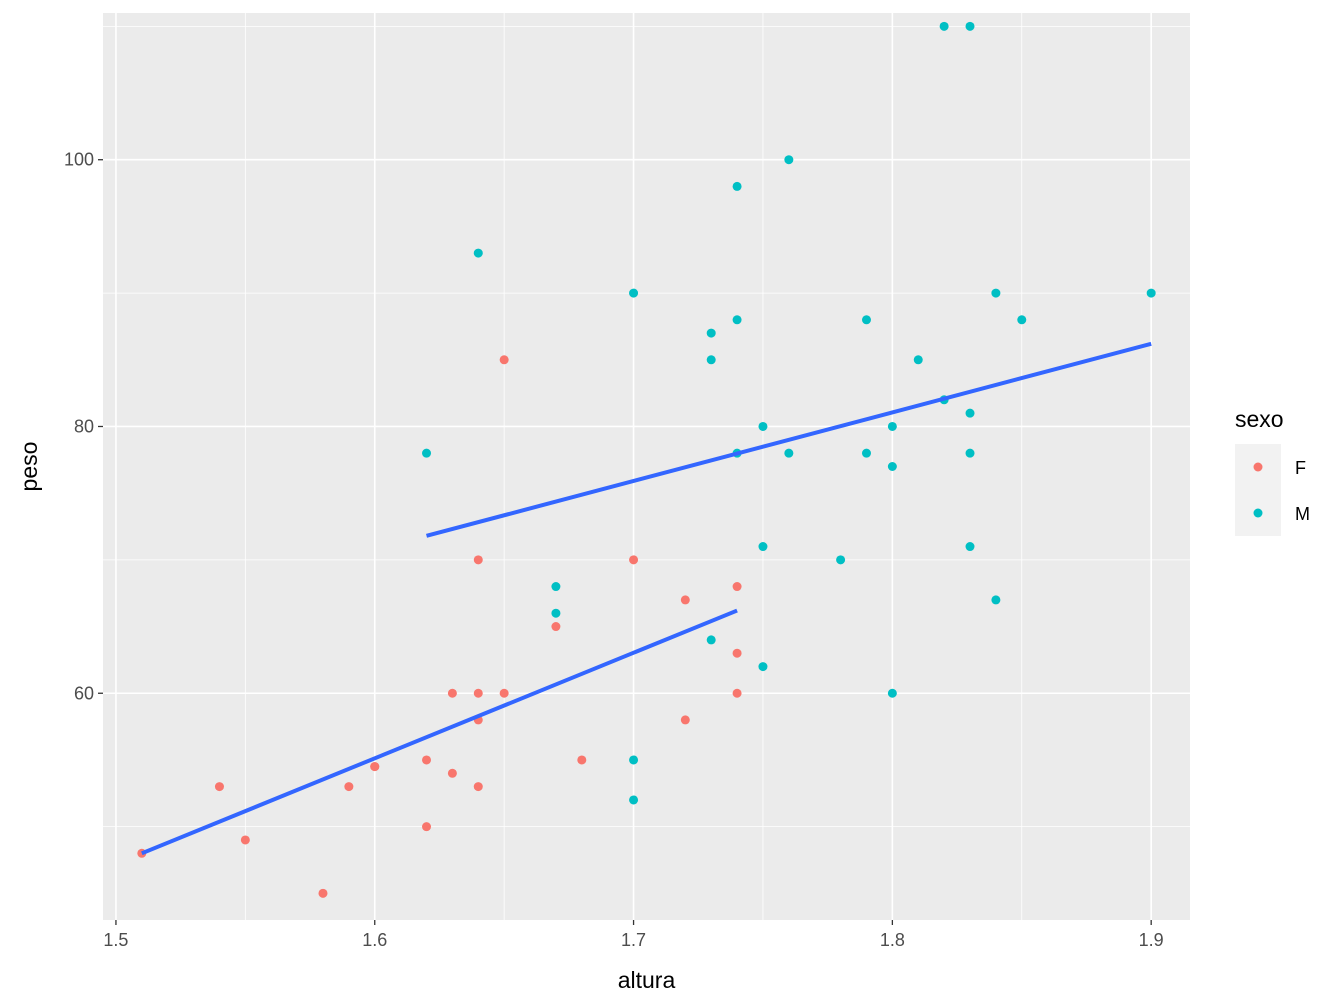 The width and height of the screenshot is (1344, 1008). What do you see at coordinates (892, 940) in the screenshot?
I see `x-tick-label: 1.8` at bounding box center [892, 940].